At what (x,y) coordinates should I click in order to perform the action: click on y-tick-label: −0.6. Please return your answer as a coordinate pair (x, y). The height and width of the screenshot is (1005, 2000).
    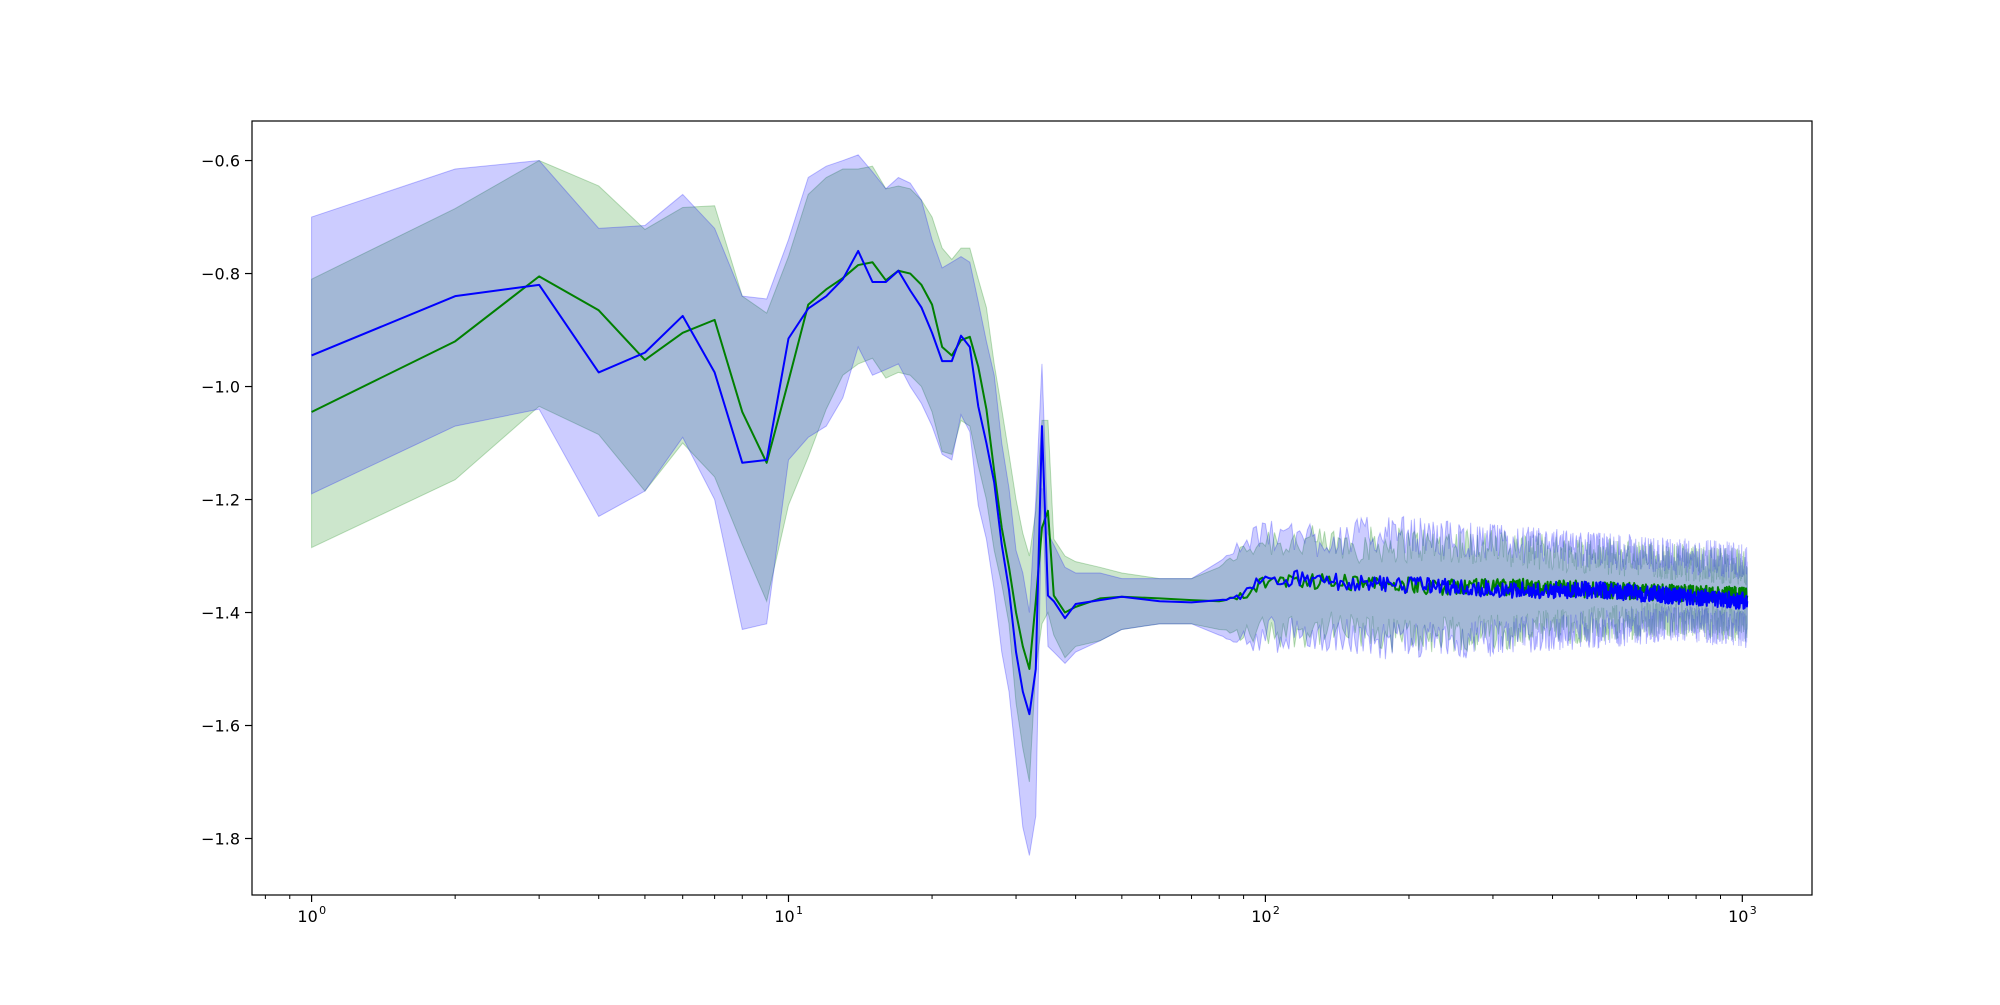
    Looking at the image, I should click on (220, 161).